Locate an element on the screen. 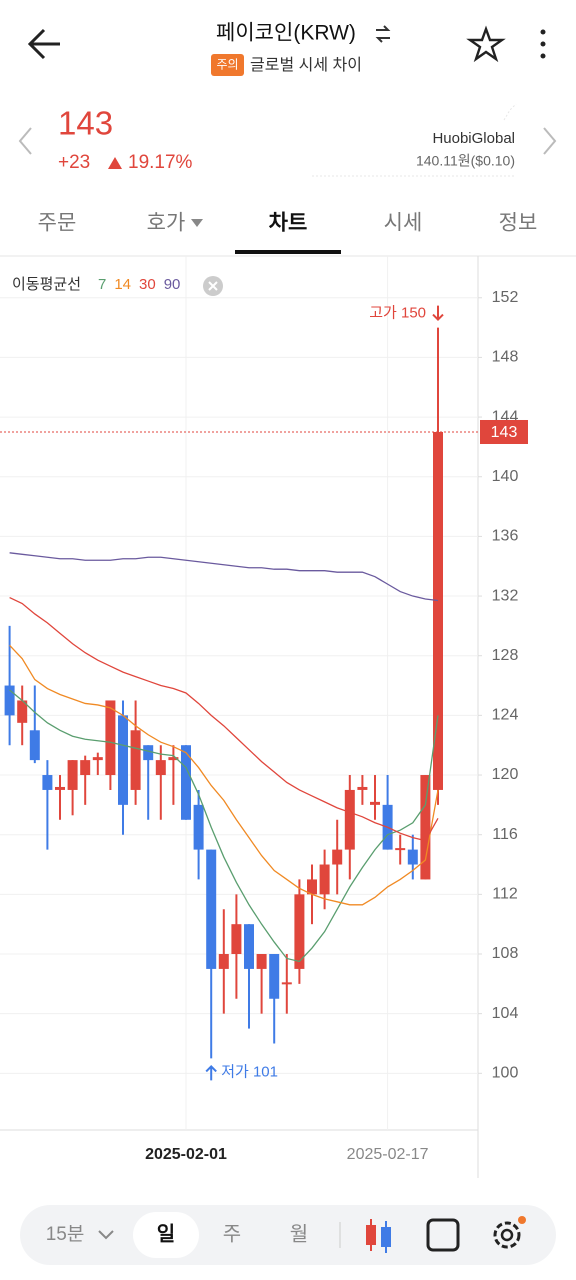 The width and height of the screenshot is (576, 1280). swap-icon is located at coordinates (383, 34).